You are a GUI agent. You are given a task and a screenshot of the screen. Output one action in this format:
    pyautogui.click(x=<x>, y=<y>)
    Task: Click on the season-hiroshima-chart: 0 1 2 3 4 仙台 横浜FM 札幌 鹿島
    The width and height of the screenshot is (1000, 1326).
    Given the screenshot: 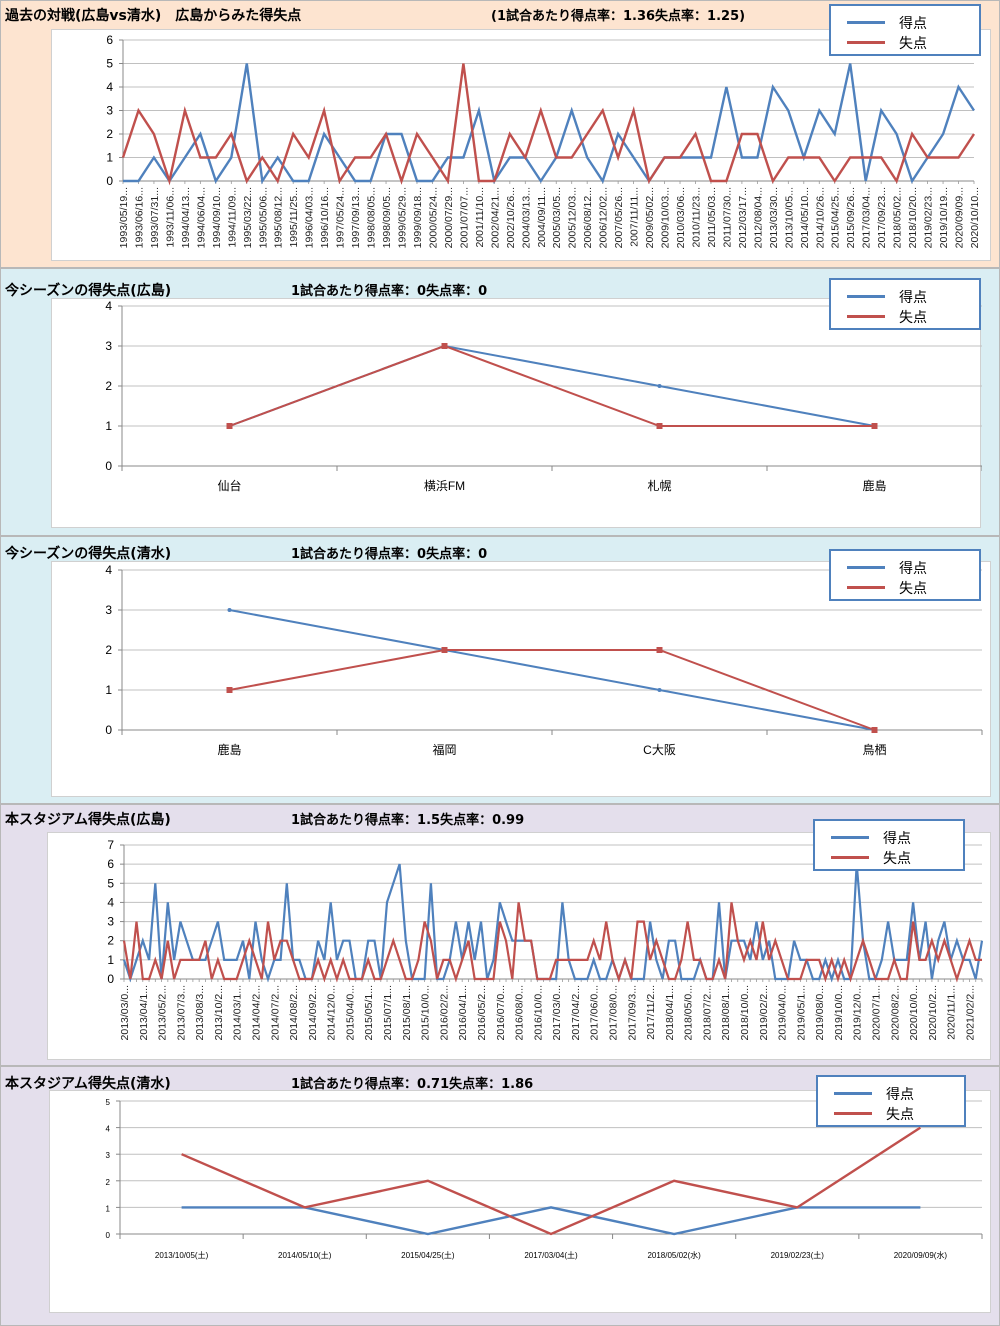 What is the action you would take?
    pyautogui.click(x=544, y=396)
    